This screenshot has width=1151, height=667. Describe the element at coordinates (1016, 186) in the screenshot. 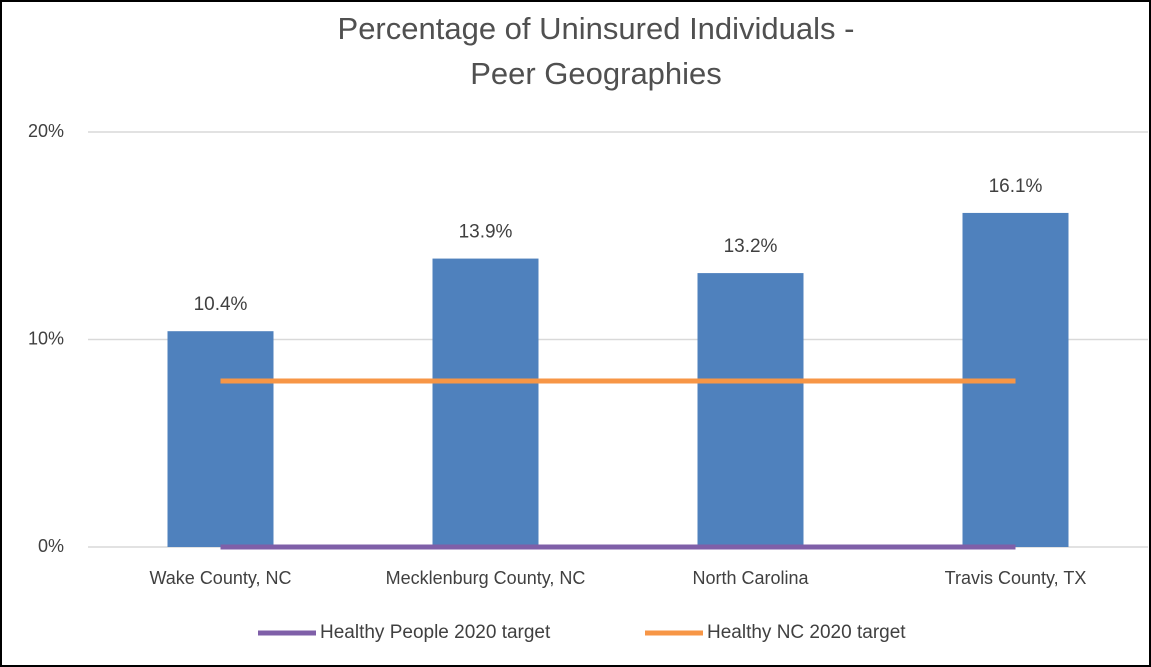

I see `data-label: 16.1%` at that location.